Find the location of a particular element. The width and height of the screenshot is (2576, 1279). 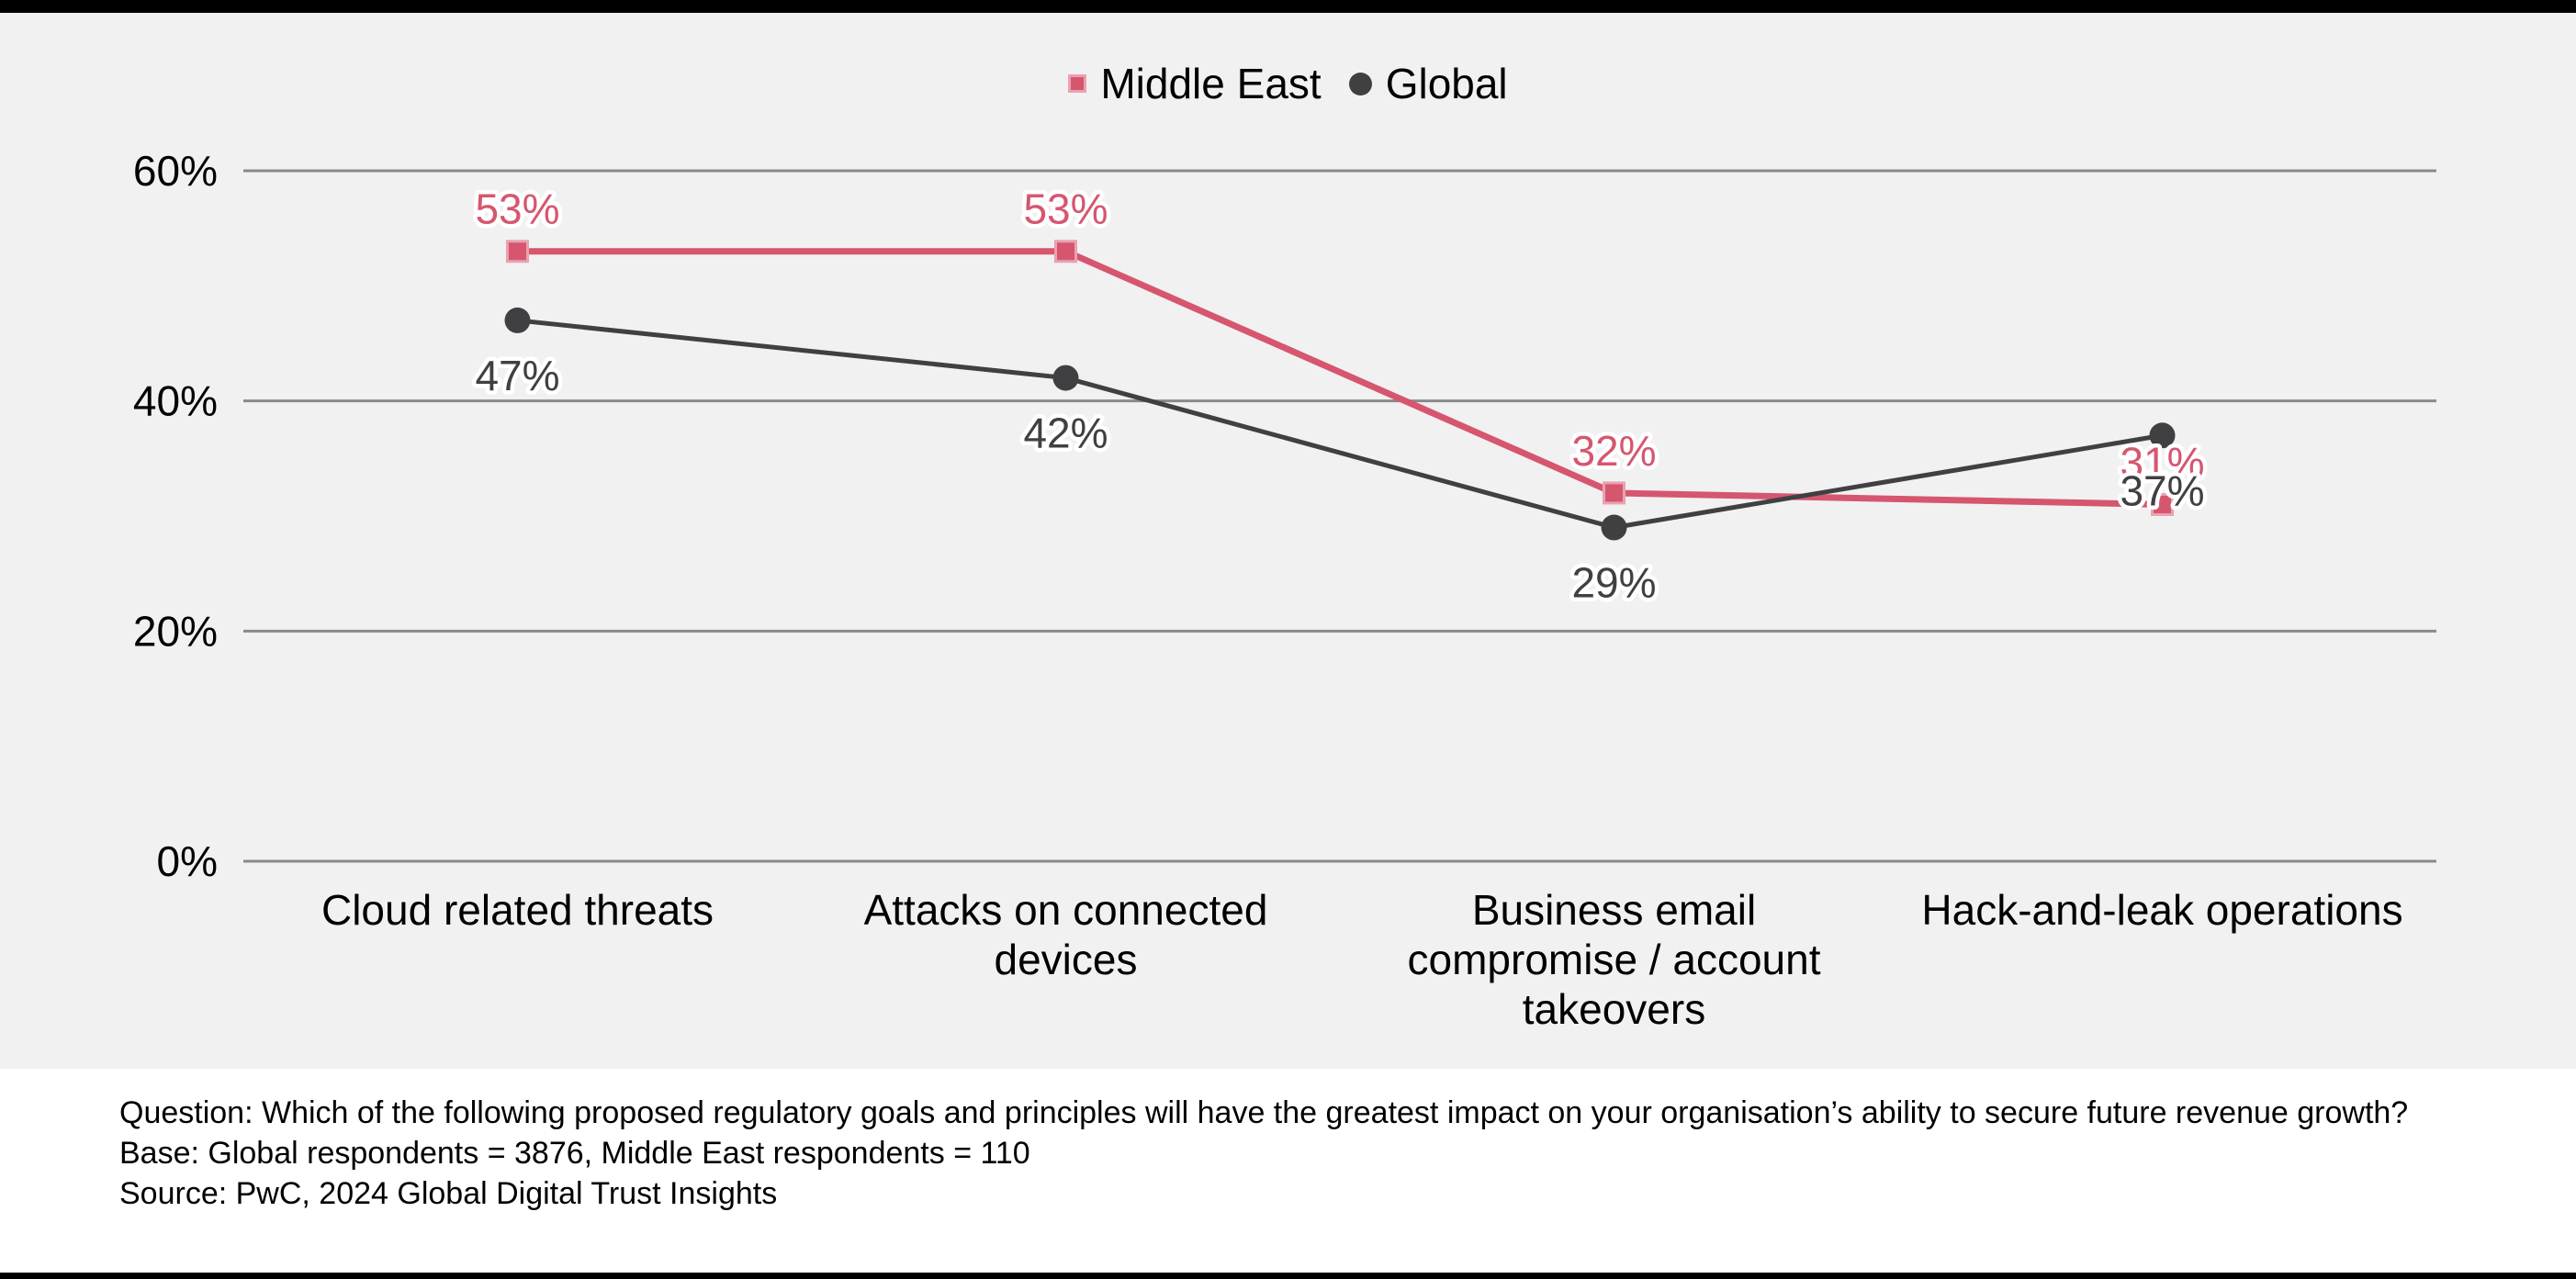

x-axis-category-label-attacks-on-connected-devices: Attacks on connected devices is located at coordinates (1066, 935).